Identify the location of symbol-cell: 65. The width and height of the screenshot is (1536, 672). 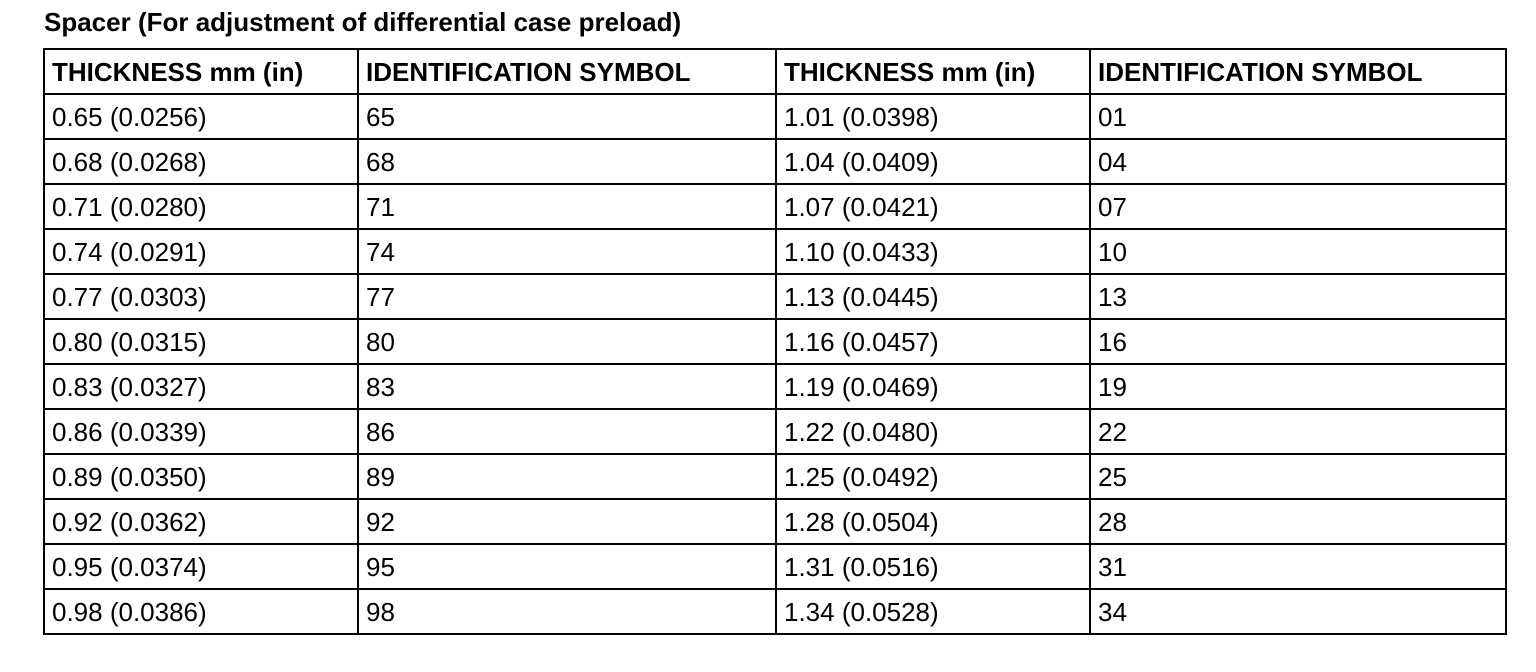
(567, 116).